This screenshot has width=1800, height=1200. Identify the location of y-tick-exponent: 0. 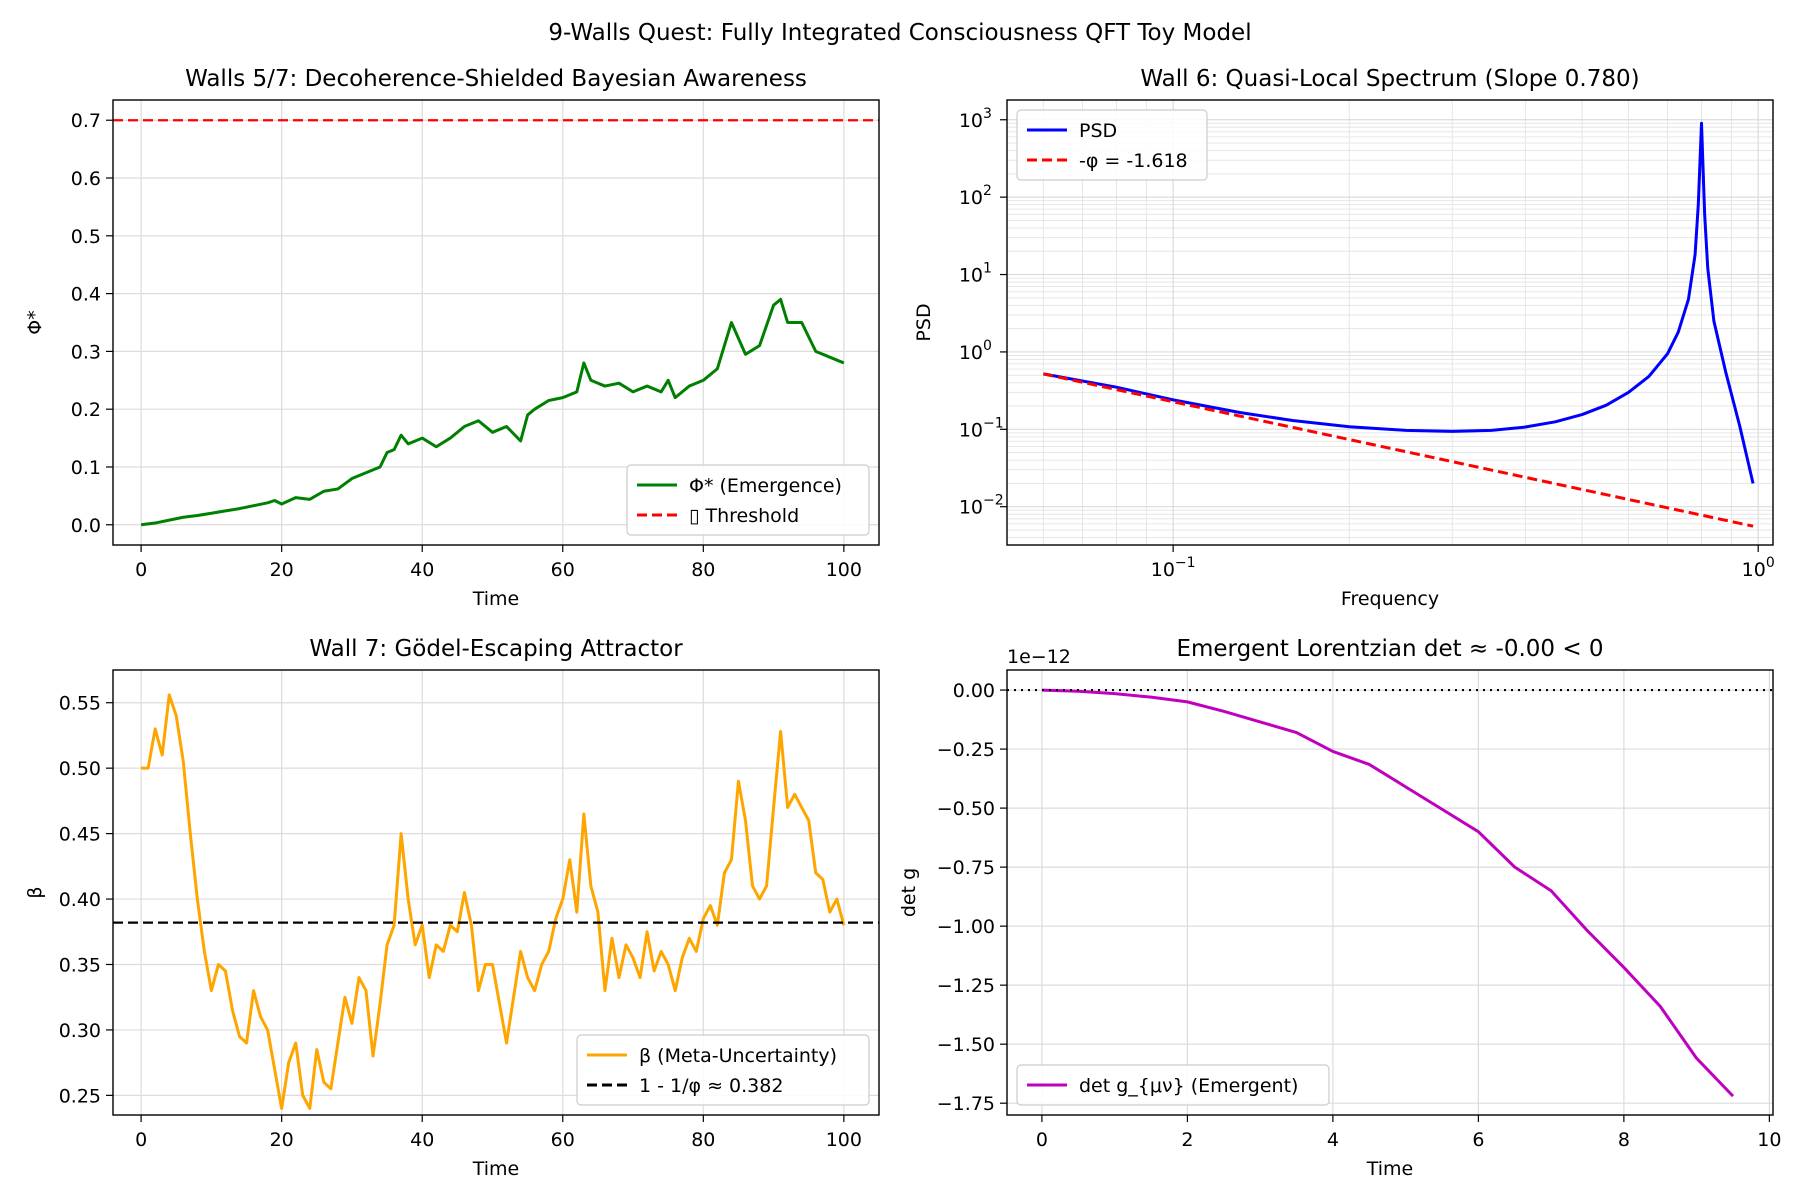
(987, 346).